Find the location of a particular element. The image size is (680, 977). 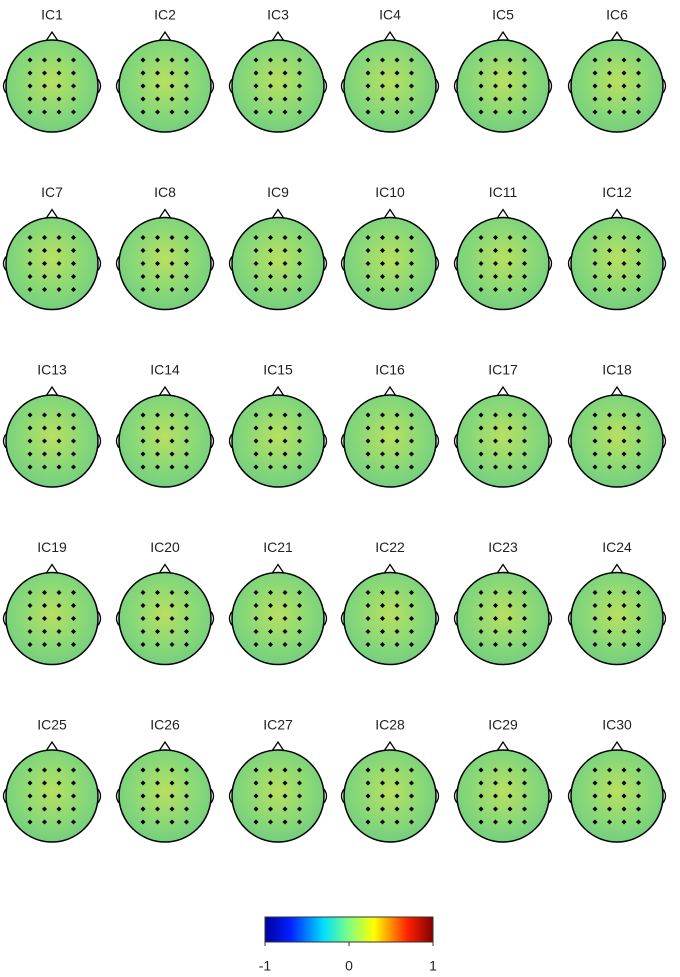

panel-title: IC28 is located at coordinates (390, 725).